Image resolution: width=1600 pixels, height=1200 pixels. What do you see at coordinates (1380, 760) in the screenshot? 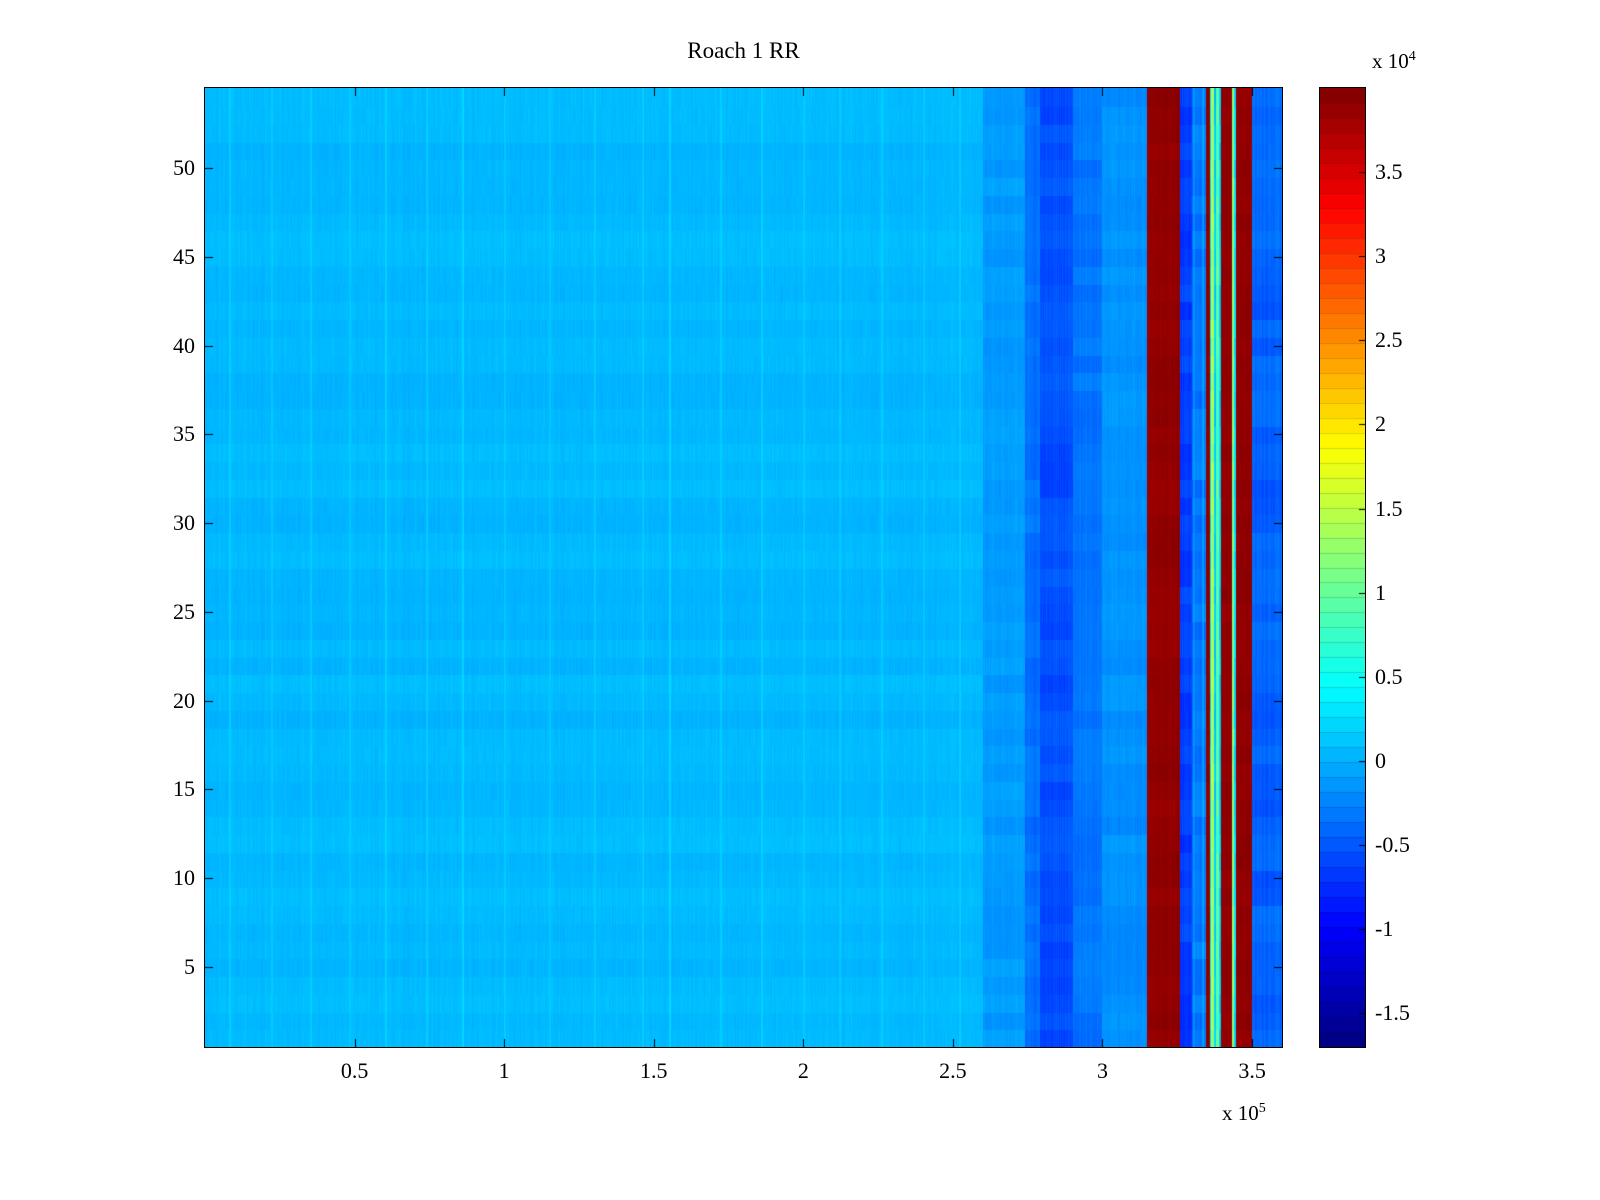
I see `colorbar-tick-label: 0` at bounding box center [1380, 760].